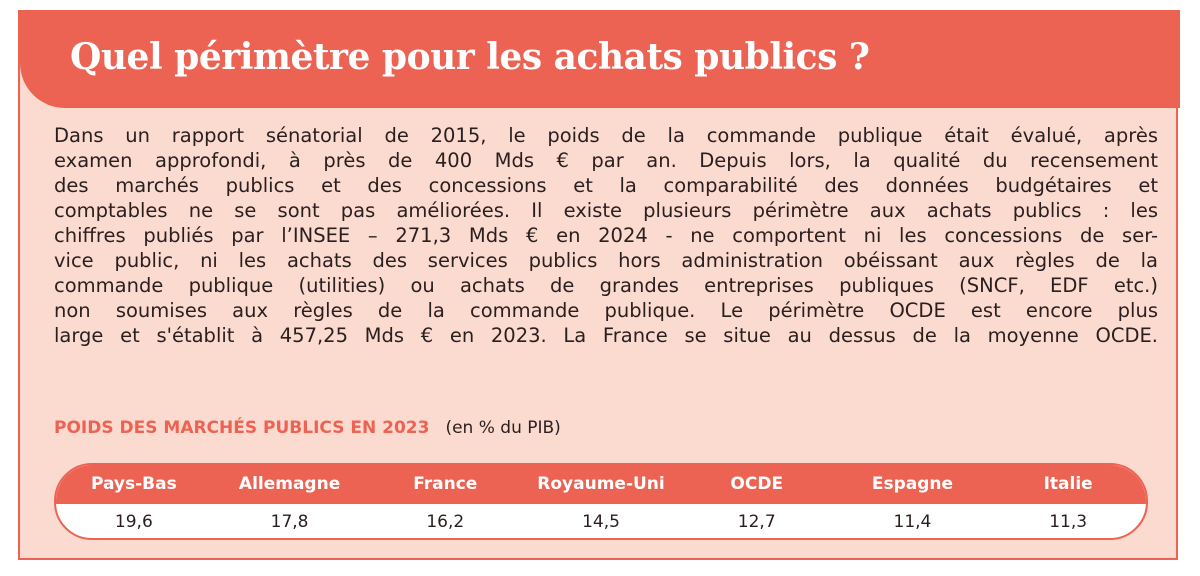  Describe the element at coordinates (445, 522) in the screenshot. I see `value-cell: 16,2` at that location.